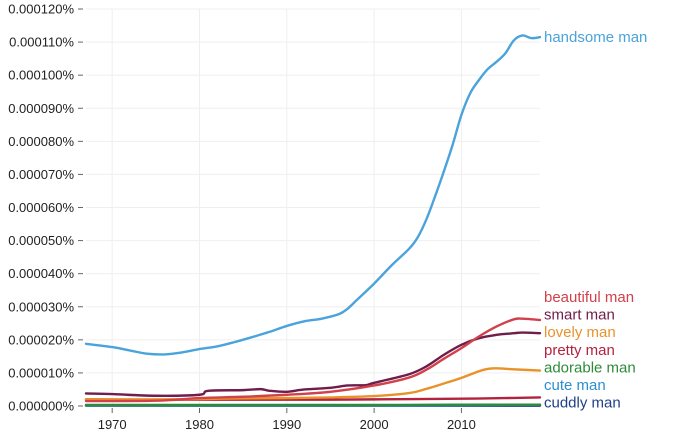 The height and width of the screenshot is (434, 677). What do you see at coordinates (595, 37) in the screenshot?
I see `series-label-handsome-man: handsome man` at bounding box center [595, 37].